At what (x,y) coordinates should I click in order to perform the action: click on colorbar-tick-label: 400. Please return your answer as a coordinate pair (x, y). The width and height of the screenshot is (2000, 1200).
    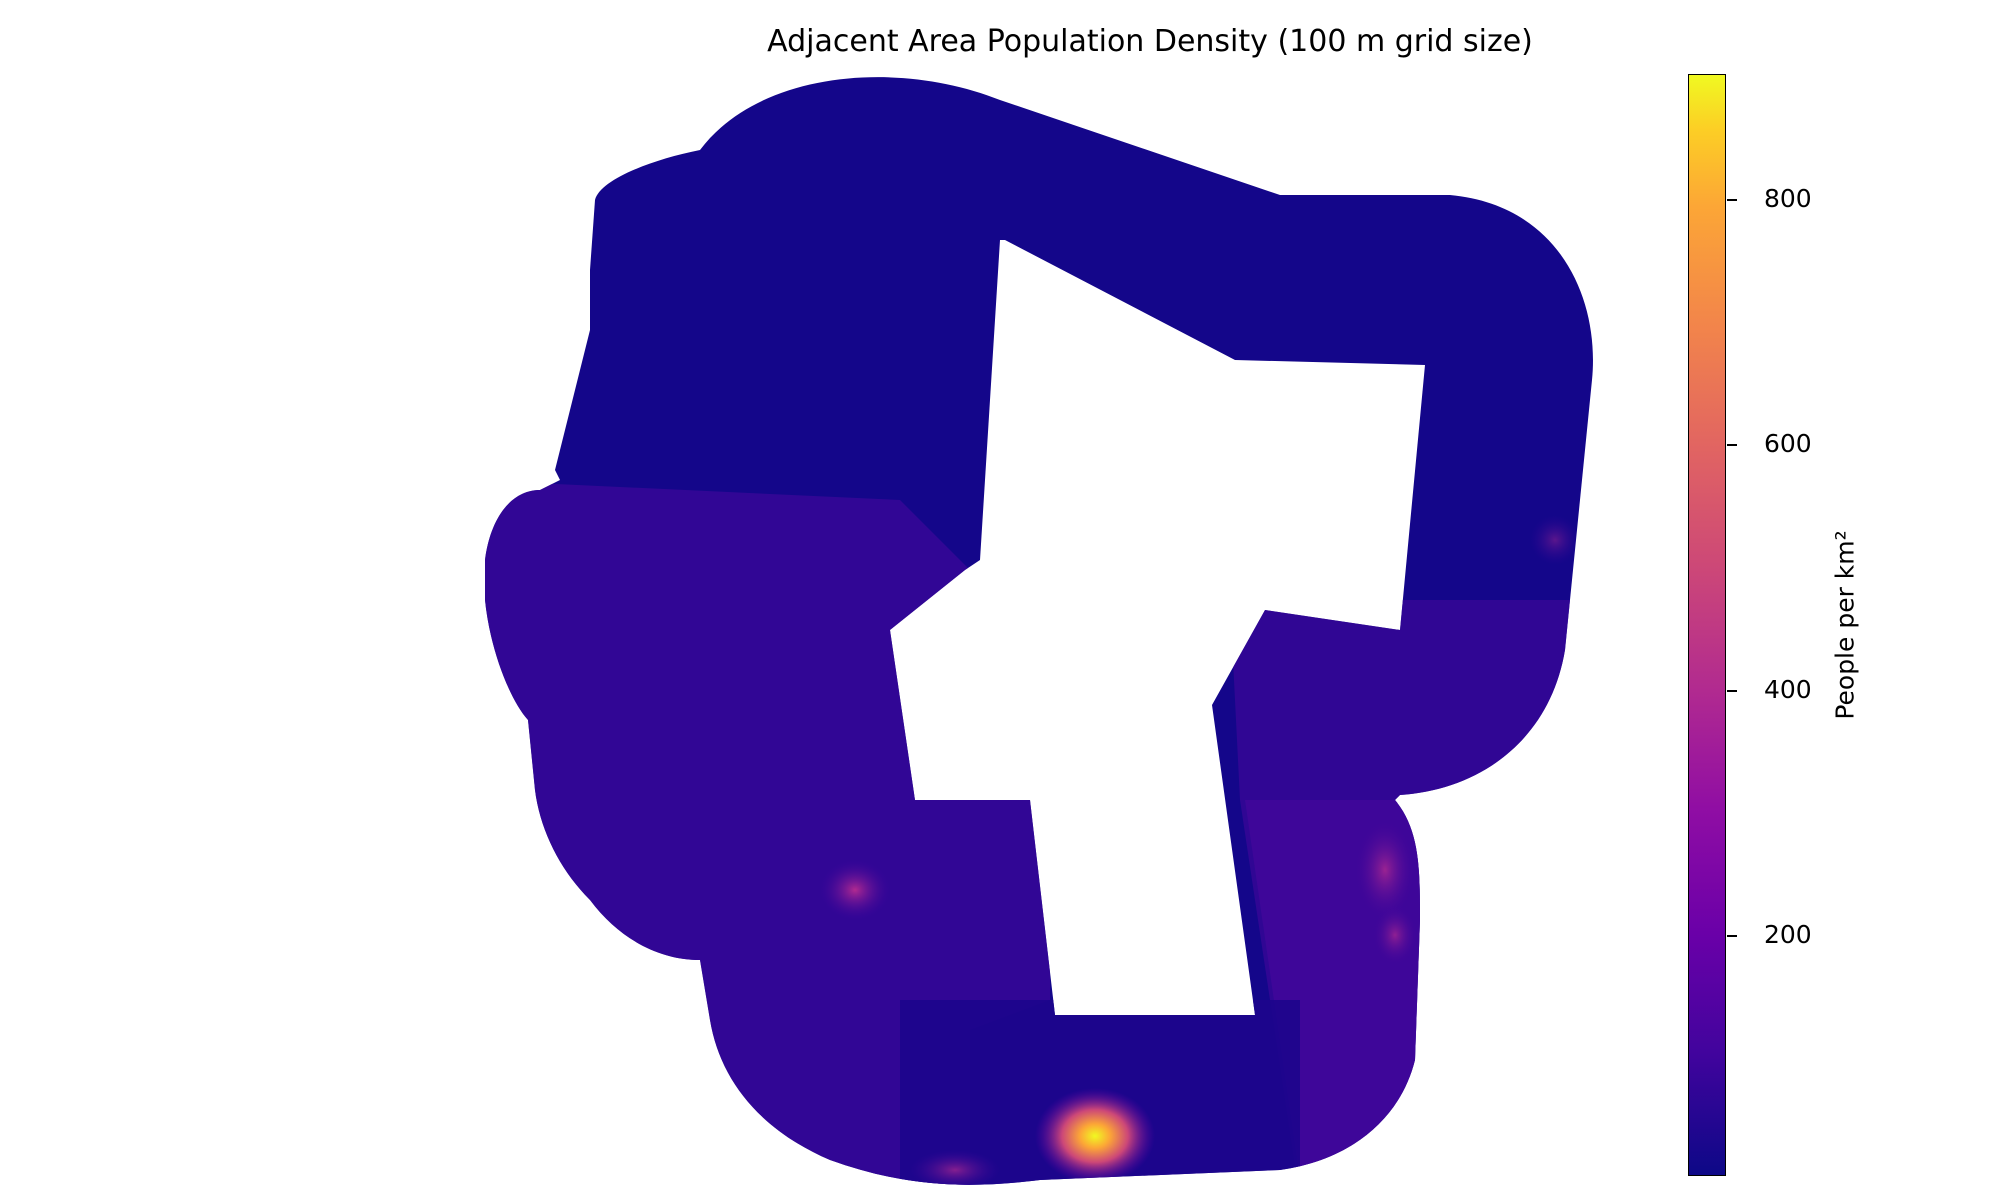
    Looking at the image, I should click on (1788, 689).